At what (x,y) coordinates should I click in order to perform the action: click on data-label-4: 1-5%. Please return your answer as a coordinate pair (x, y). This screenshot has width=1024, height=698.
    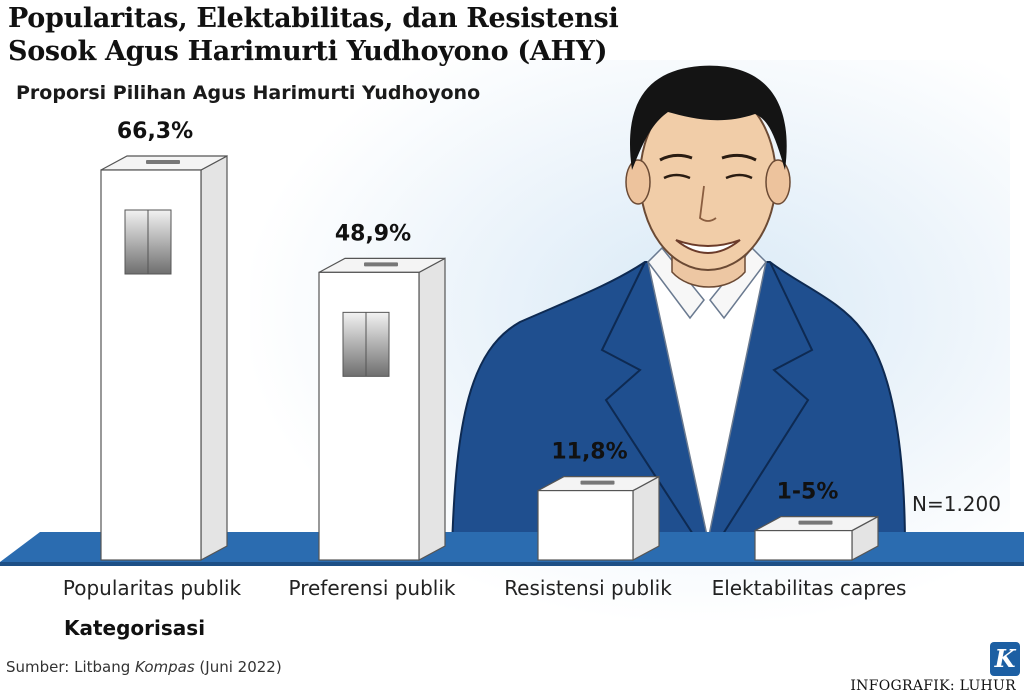
    Looking at the image, I should click on (808, 492).